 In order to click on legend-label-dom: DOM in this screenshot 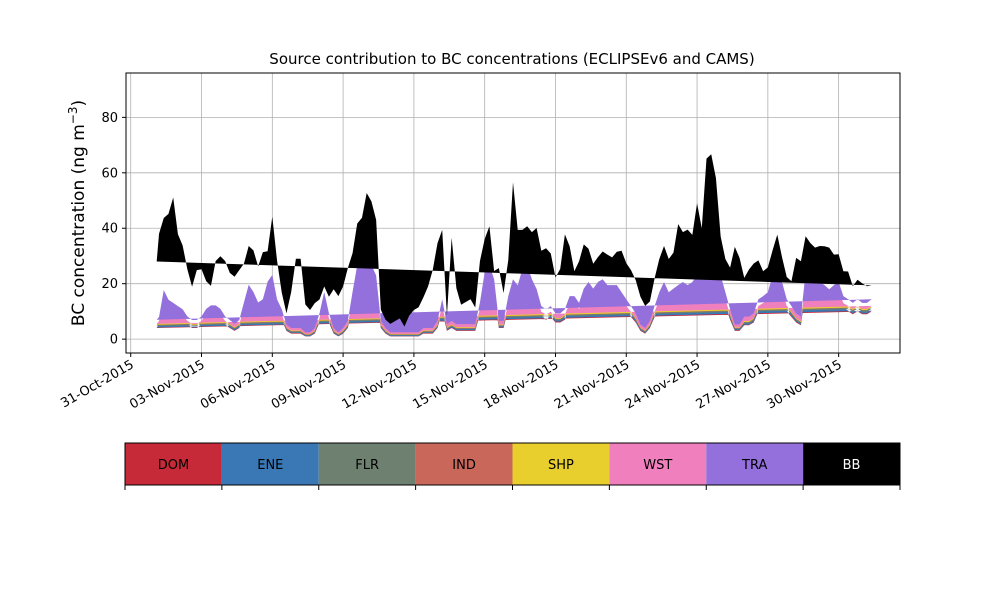, I will do `click(173, 465)`.